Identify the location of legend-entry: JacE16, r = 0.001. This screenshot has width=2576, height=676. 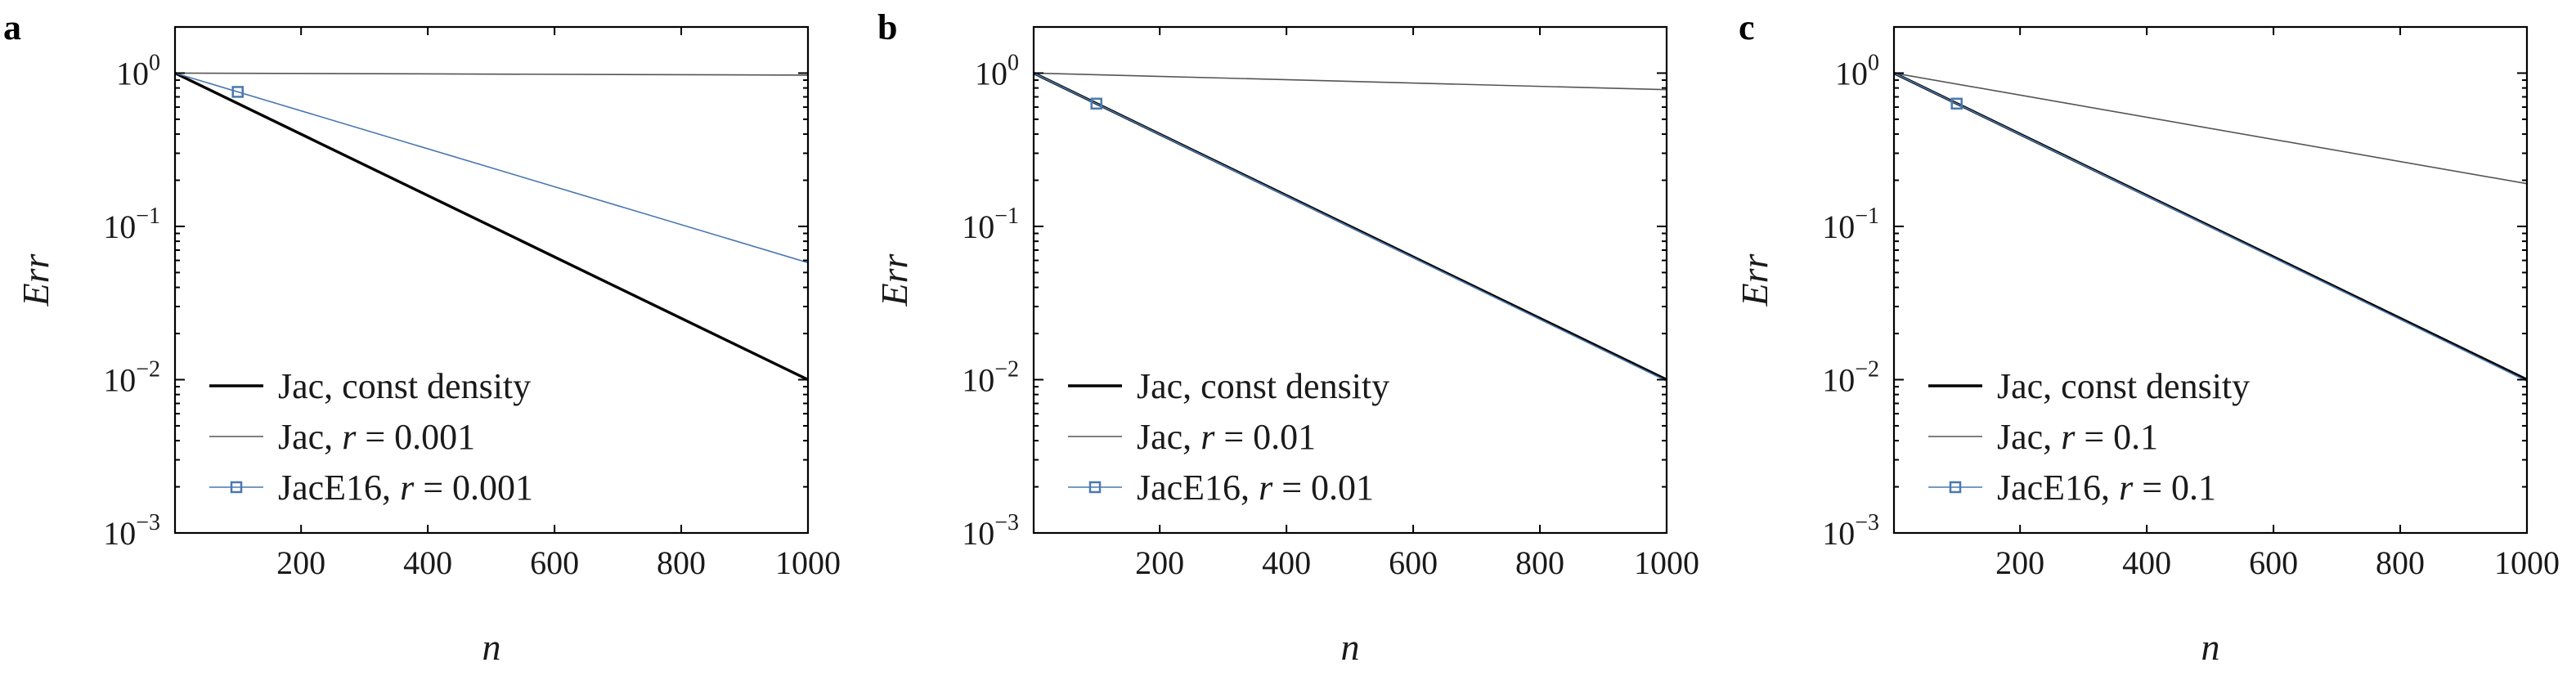
(405, 488).